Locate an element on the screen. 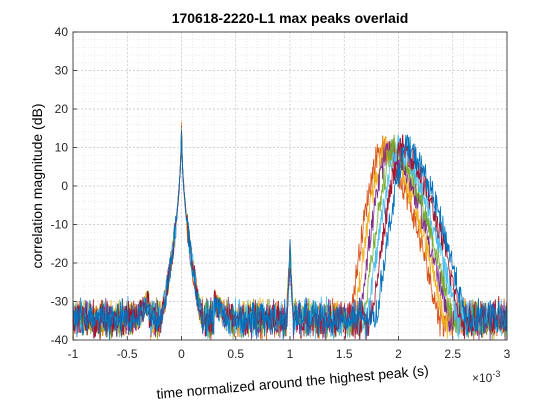 The height and width of the screenshot is (420, 560). y-tick-label: 0 is located at coordinates (64, 186).